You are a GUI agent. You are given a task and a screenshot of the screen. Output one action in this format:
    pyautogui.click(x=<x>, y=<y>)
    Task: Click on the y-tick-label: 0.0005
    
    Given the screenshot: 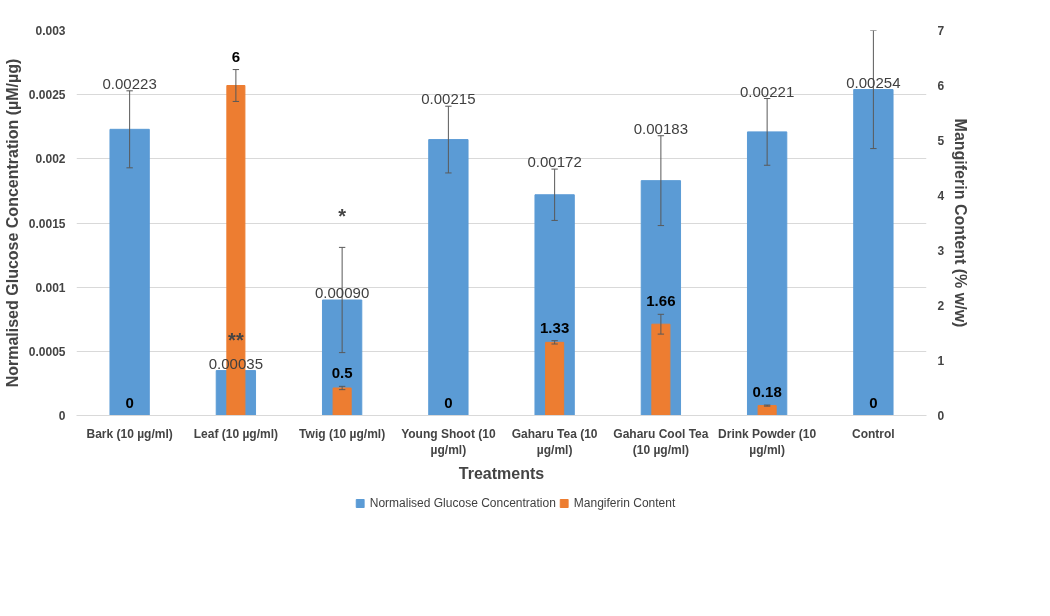 What is the action you would take?
    pyautogui.click(x=47, y=351)
    